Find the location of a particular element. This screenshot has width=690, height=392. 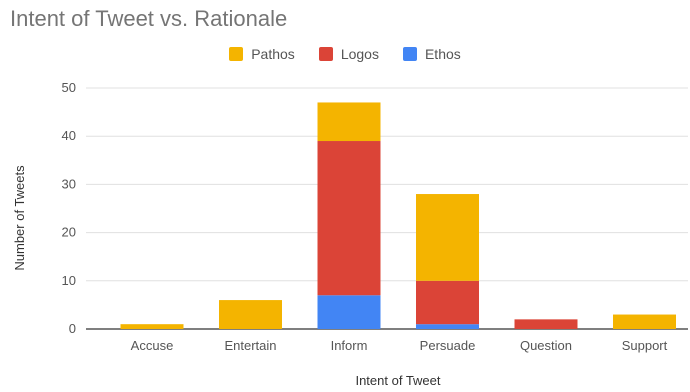

legend-item-ethos: Ethos is located at coordinates (431, 54).